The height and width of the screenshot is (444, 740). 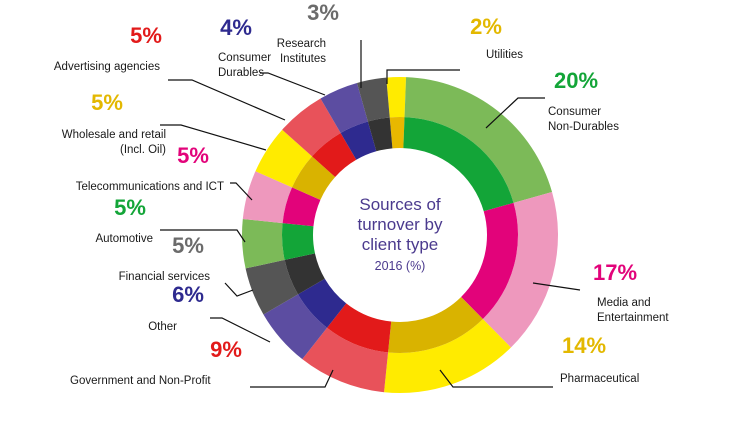 I want to click on slice-outer-consumer-non-durables, so click(x=478, y=140).